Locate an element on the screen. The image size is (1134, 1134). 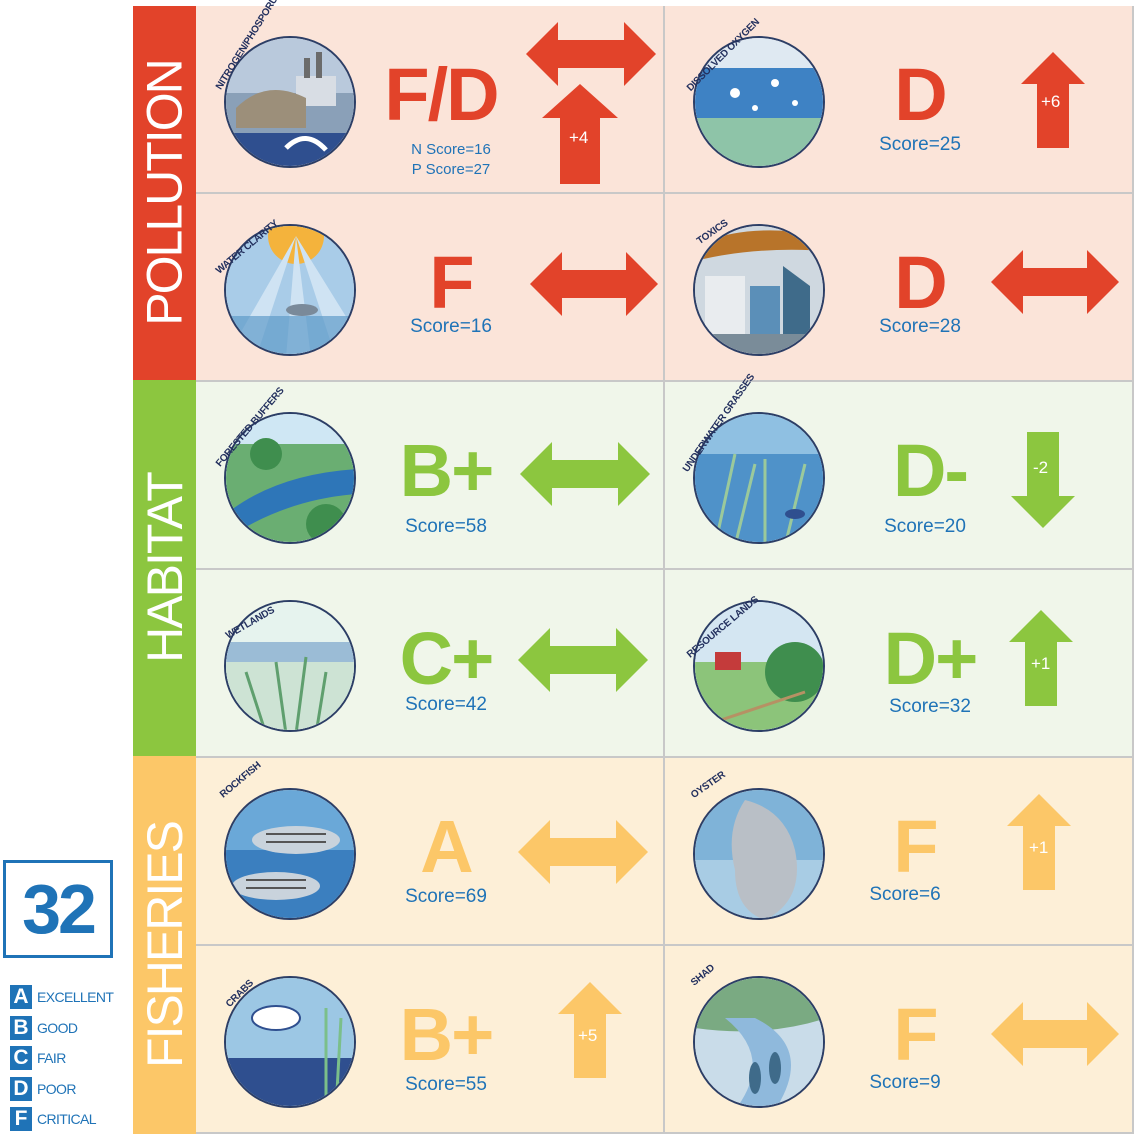
indicator-title: ROCKFISH is located at coordinates (241, 780).